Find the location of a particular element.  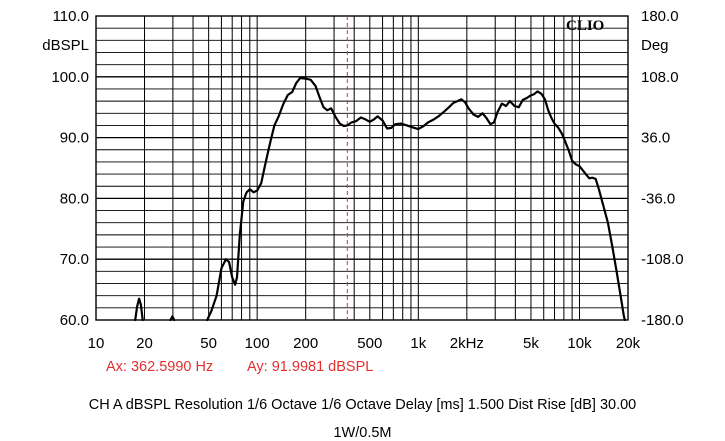

y-left-tick-label: 100.0 is located at coordinates (70, 77).